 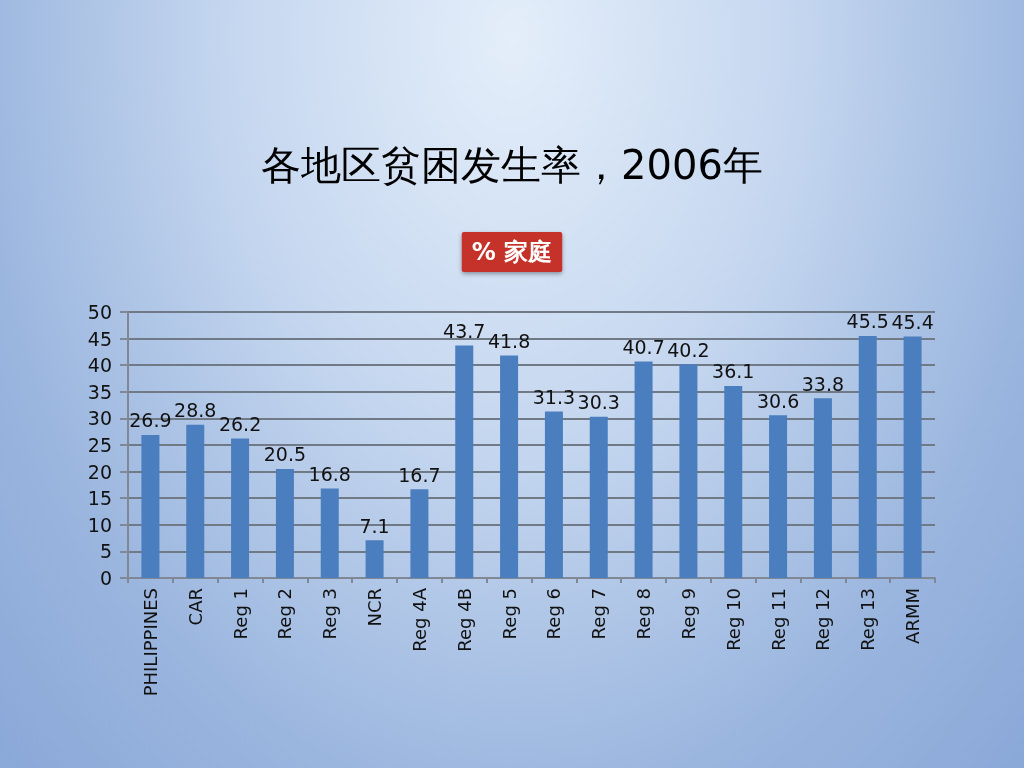 What do you see at coordinates (419, 474) in the screenshot?
I see `data-label: 16.7` at bounding box center [419, 474].